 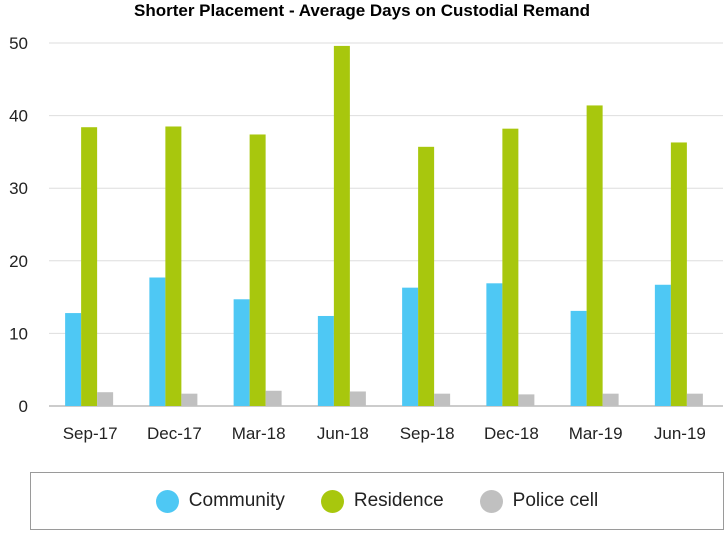 I want to click on legend-item-residence: Residence, so click(x=382, y=501).